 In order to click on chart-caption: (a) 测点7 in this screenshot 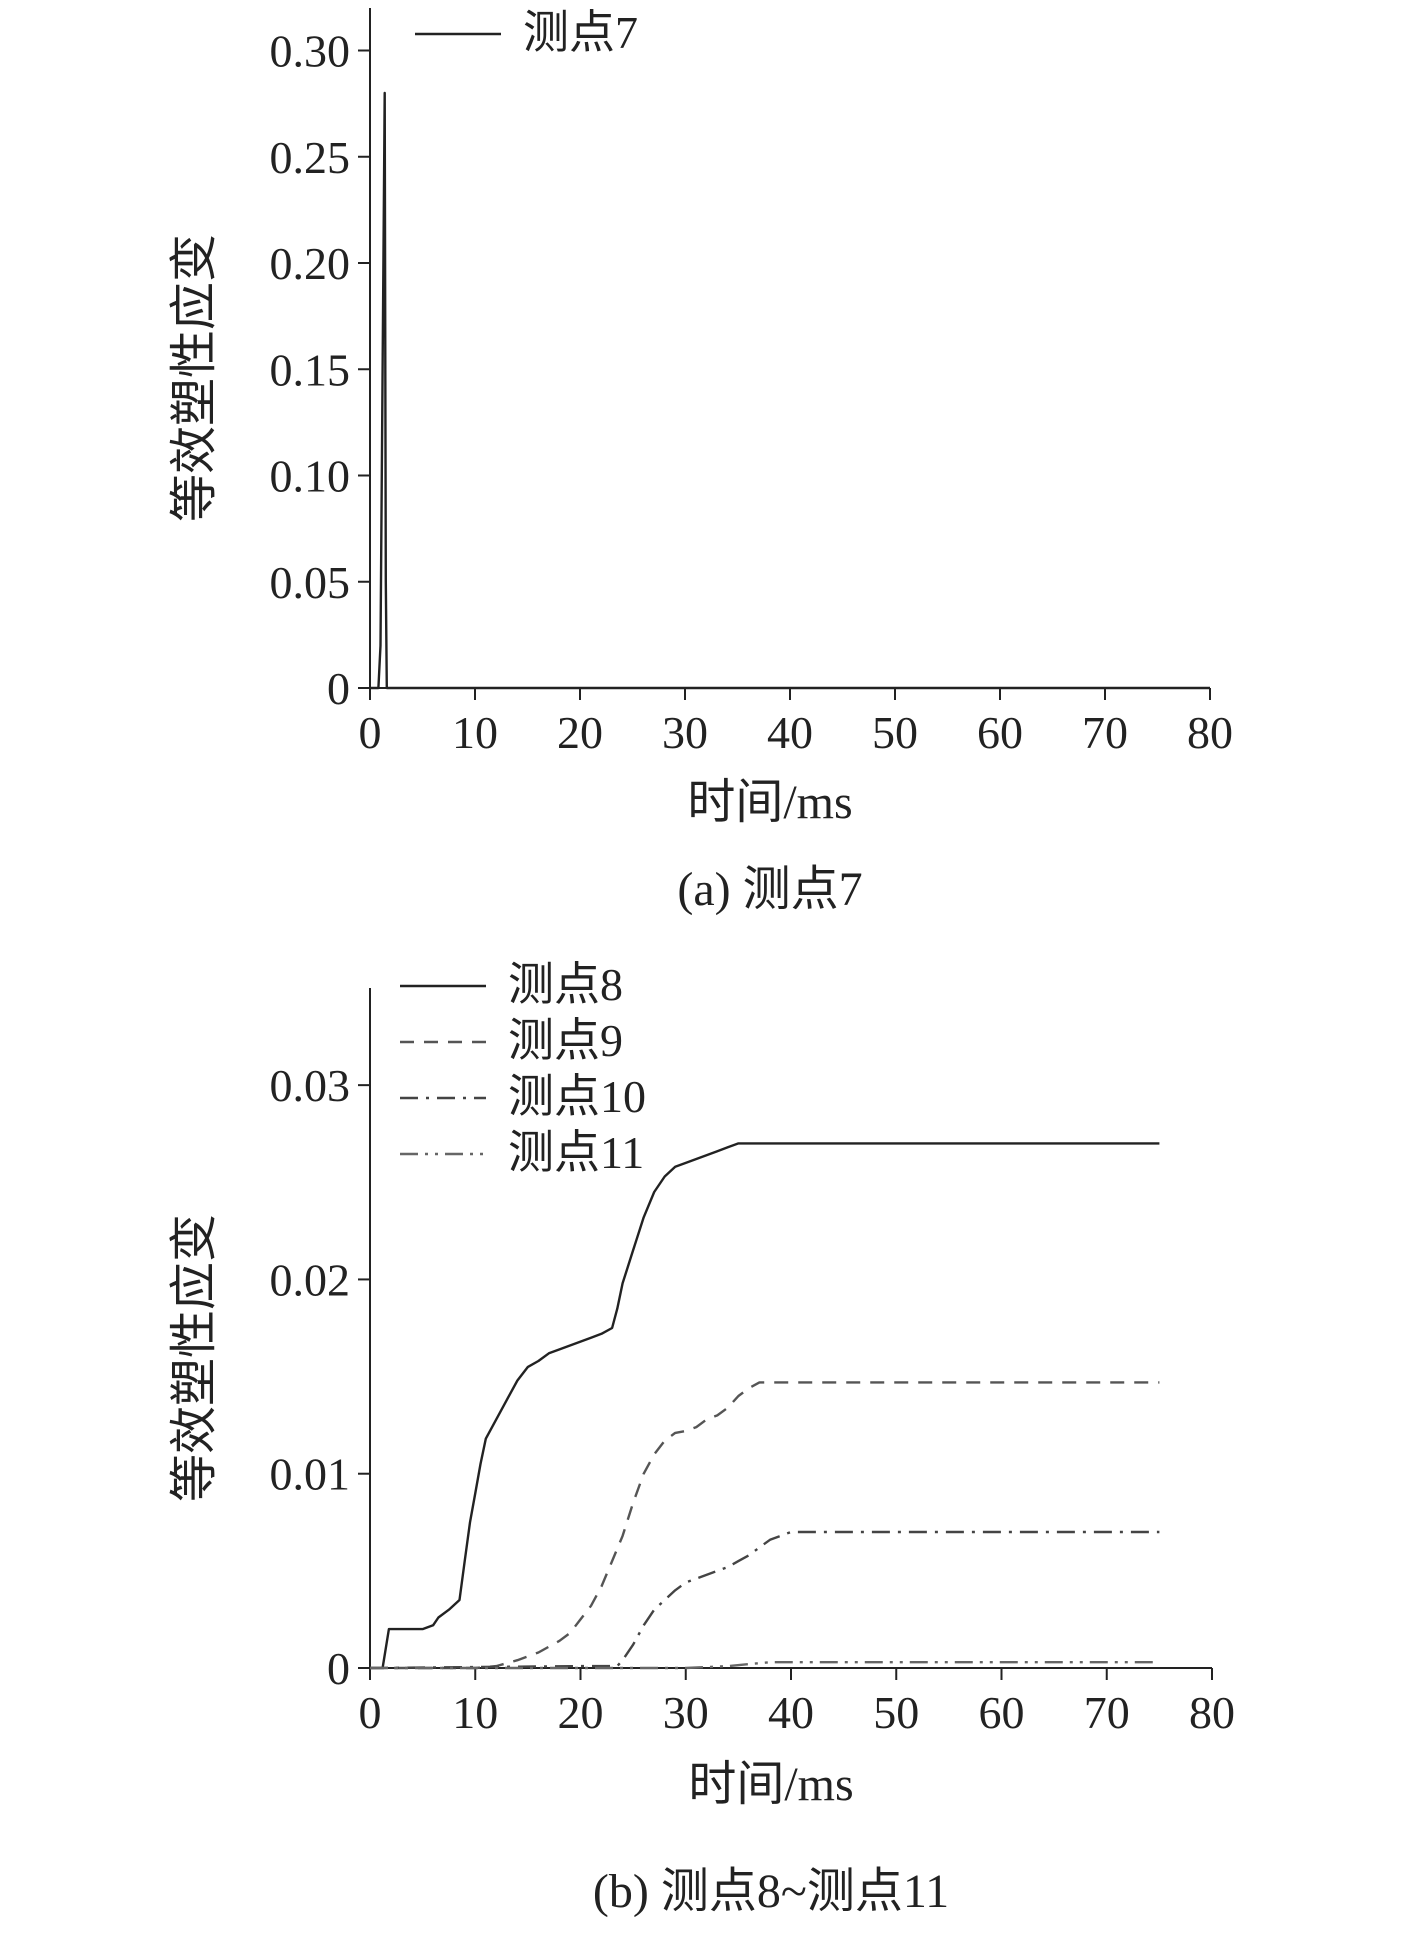, I will do `click(769, 889)`.